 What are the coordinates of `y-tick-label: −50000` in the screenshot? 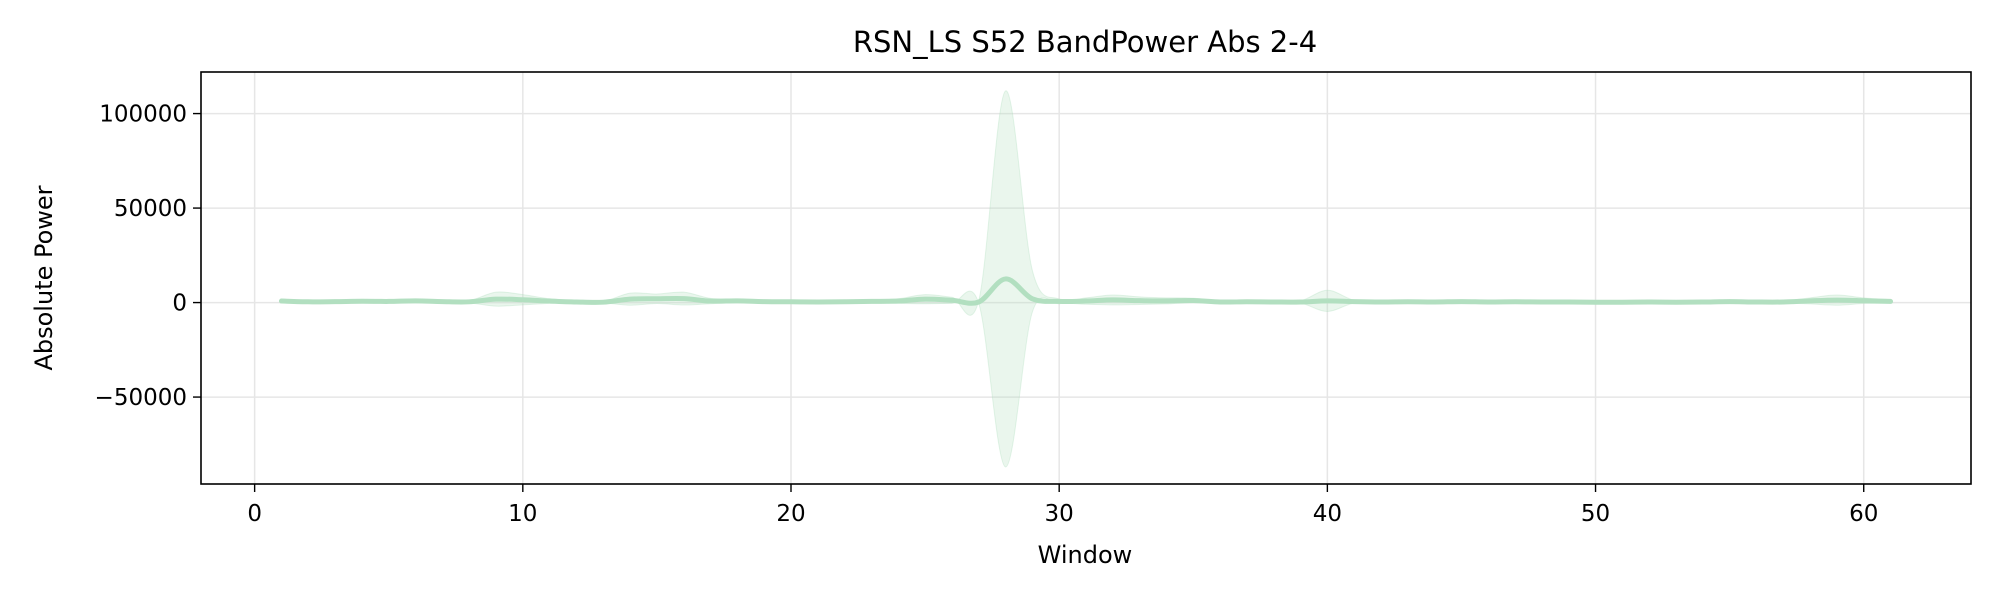 It's located at (141, 398).